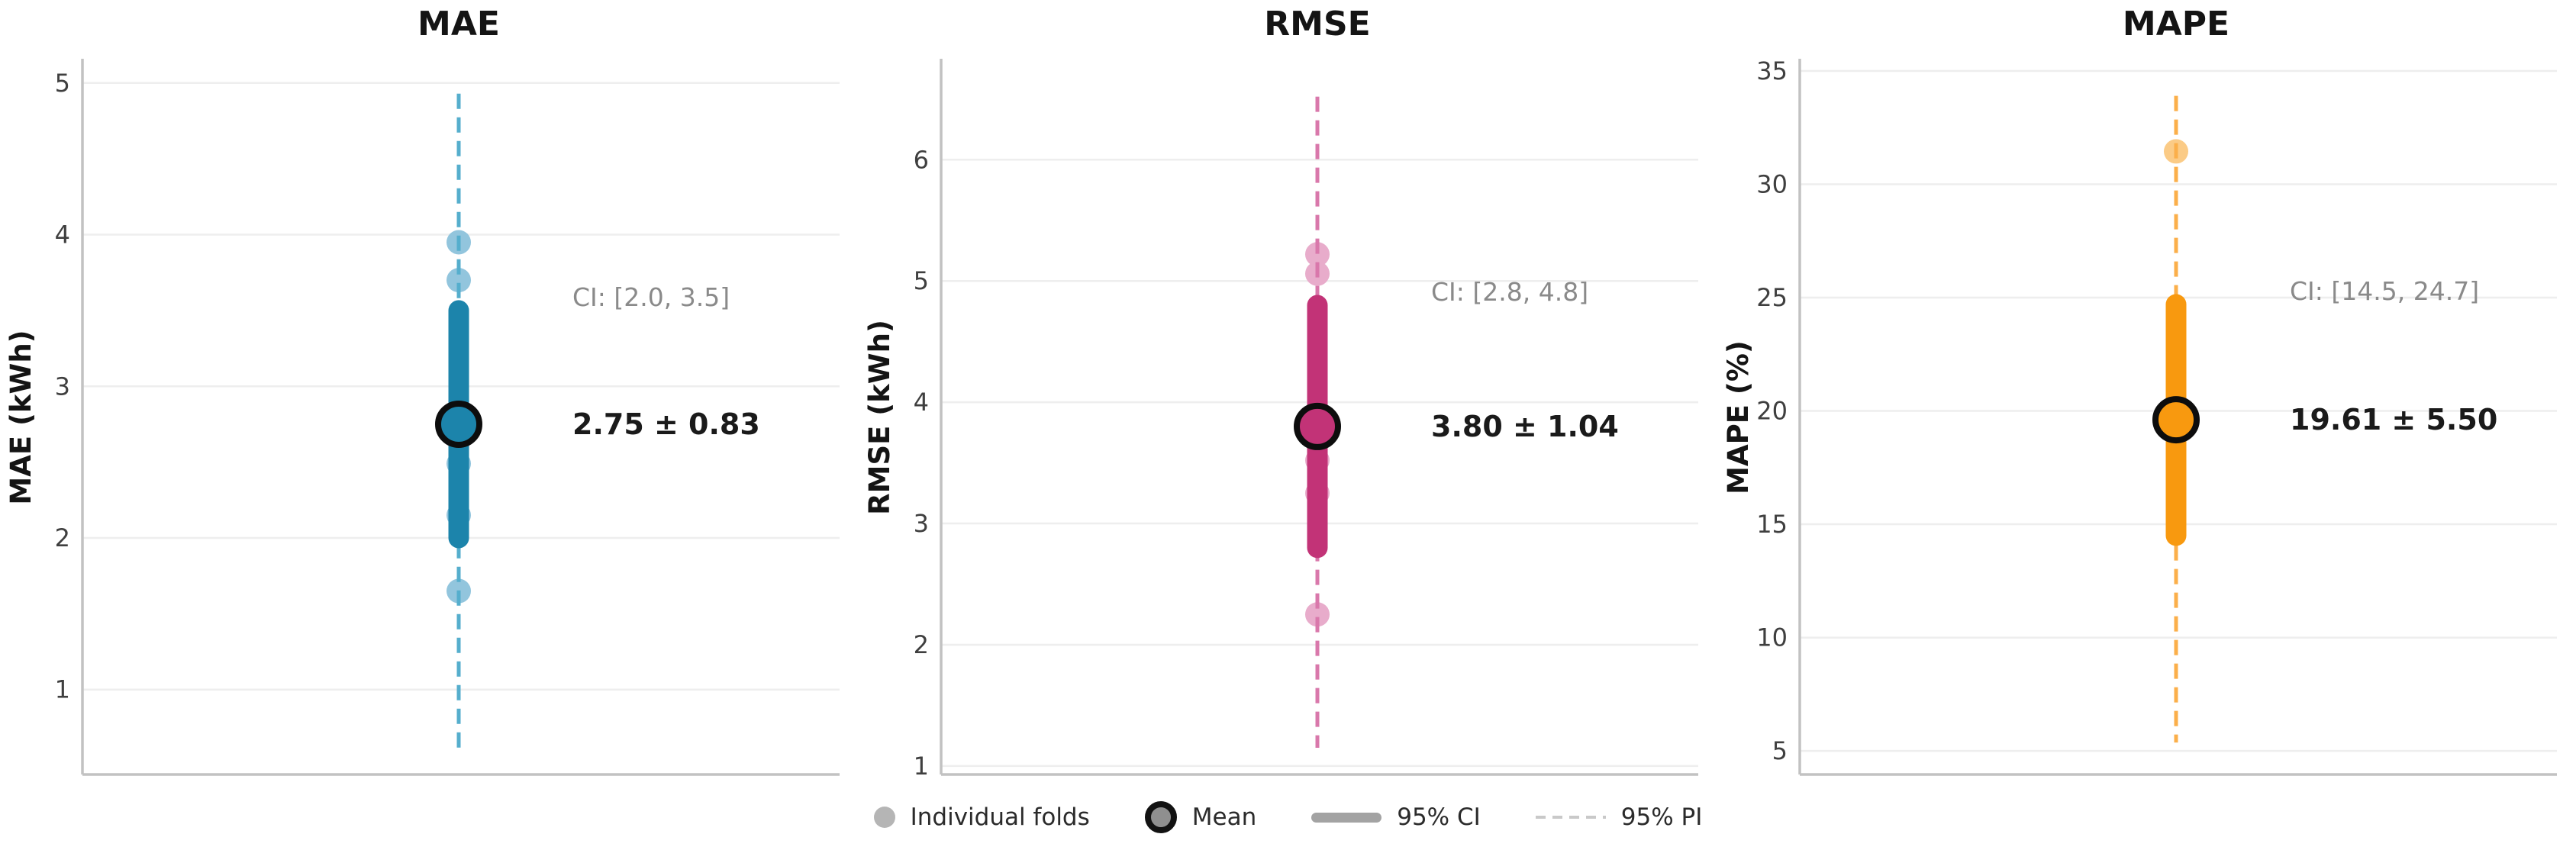 The height and width of the screenshot is (863, 2576). Describe the element at coordinates (1772, 70) in the screenshot. I see `y-tick-label: 35` at that location.